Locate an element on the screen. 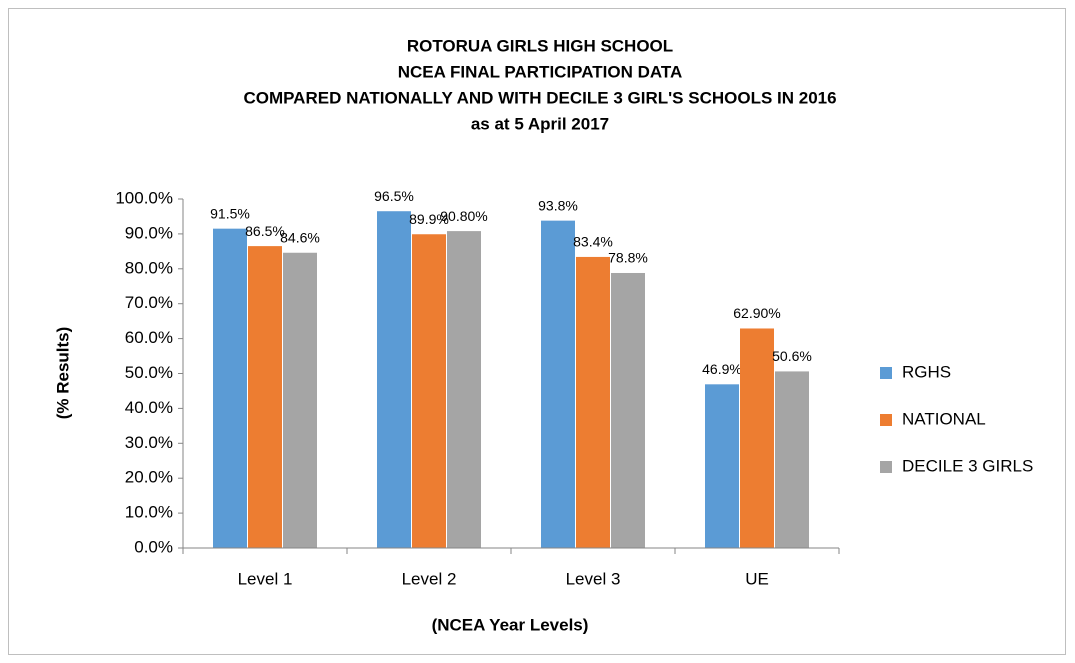 Image resolution: width=1075 pixels, height=663 pixels. x-tick-label: Level 3 is located at coordinates (593, 578).